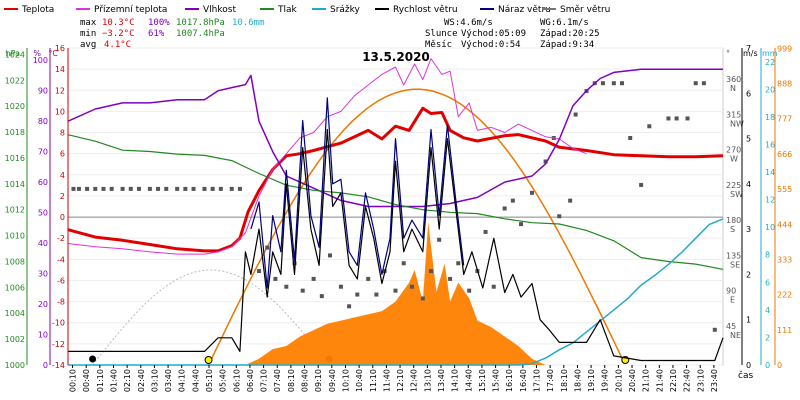 Image resolution: width=800 pixels, height=400 pixels. Describe the element at coordinates (784, 48) in the screenshot. I see `radiation-tick-label: 999` at that location.